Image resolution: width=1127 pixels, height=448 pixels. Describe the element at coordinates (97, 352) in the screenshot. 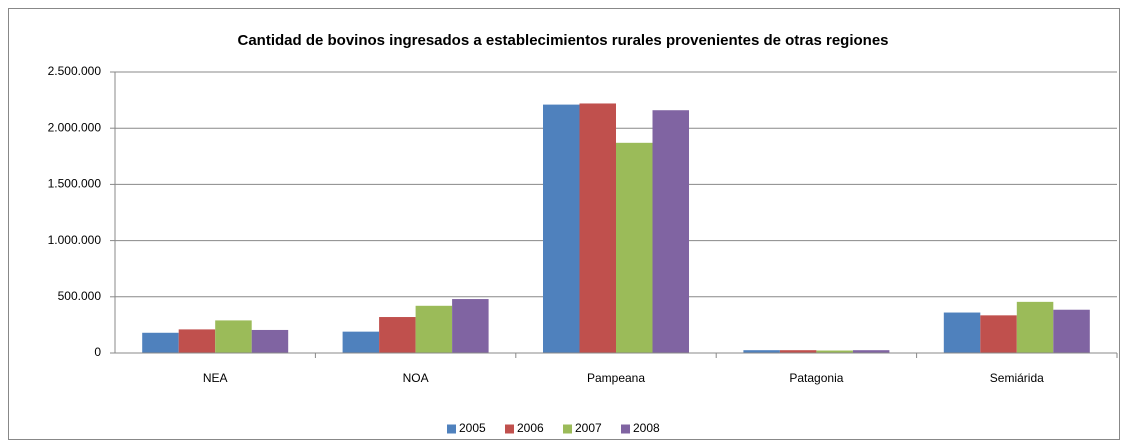

I see `y-tick-label: 0` at that location.